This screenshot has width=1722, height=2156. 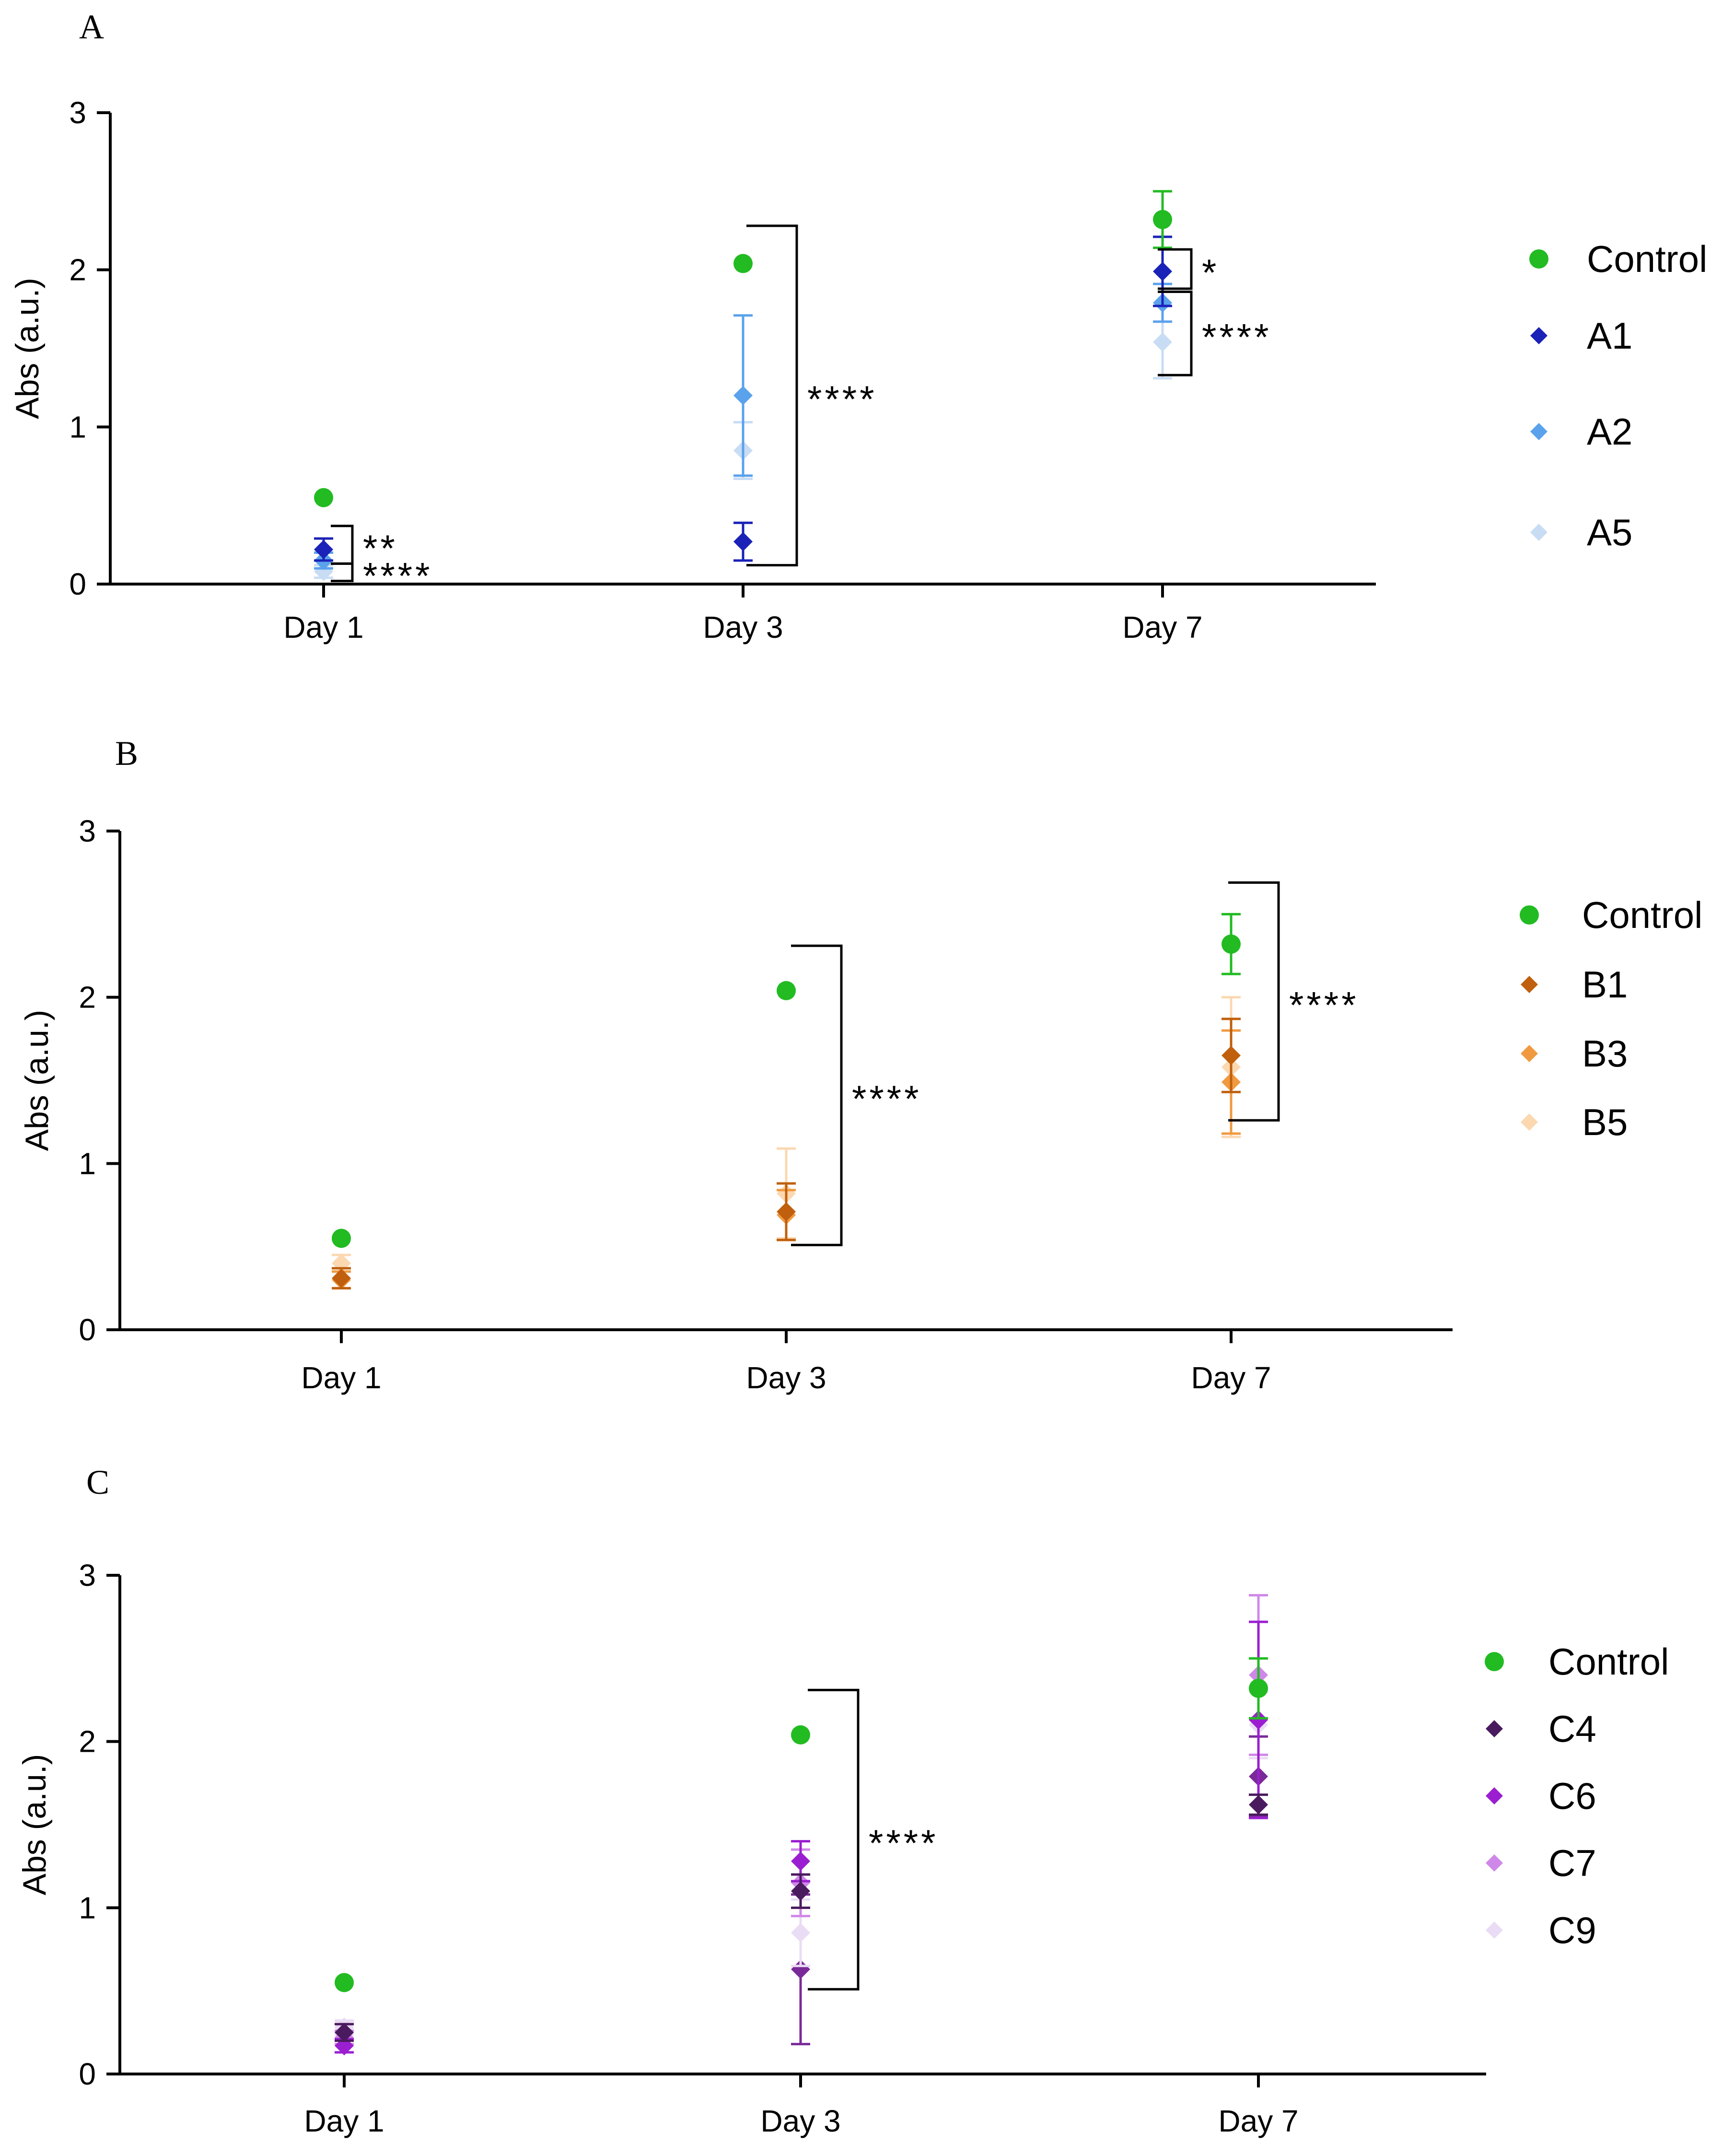 I want to click on data-point-c9, so click(x=800, y=1933).